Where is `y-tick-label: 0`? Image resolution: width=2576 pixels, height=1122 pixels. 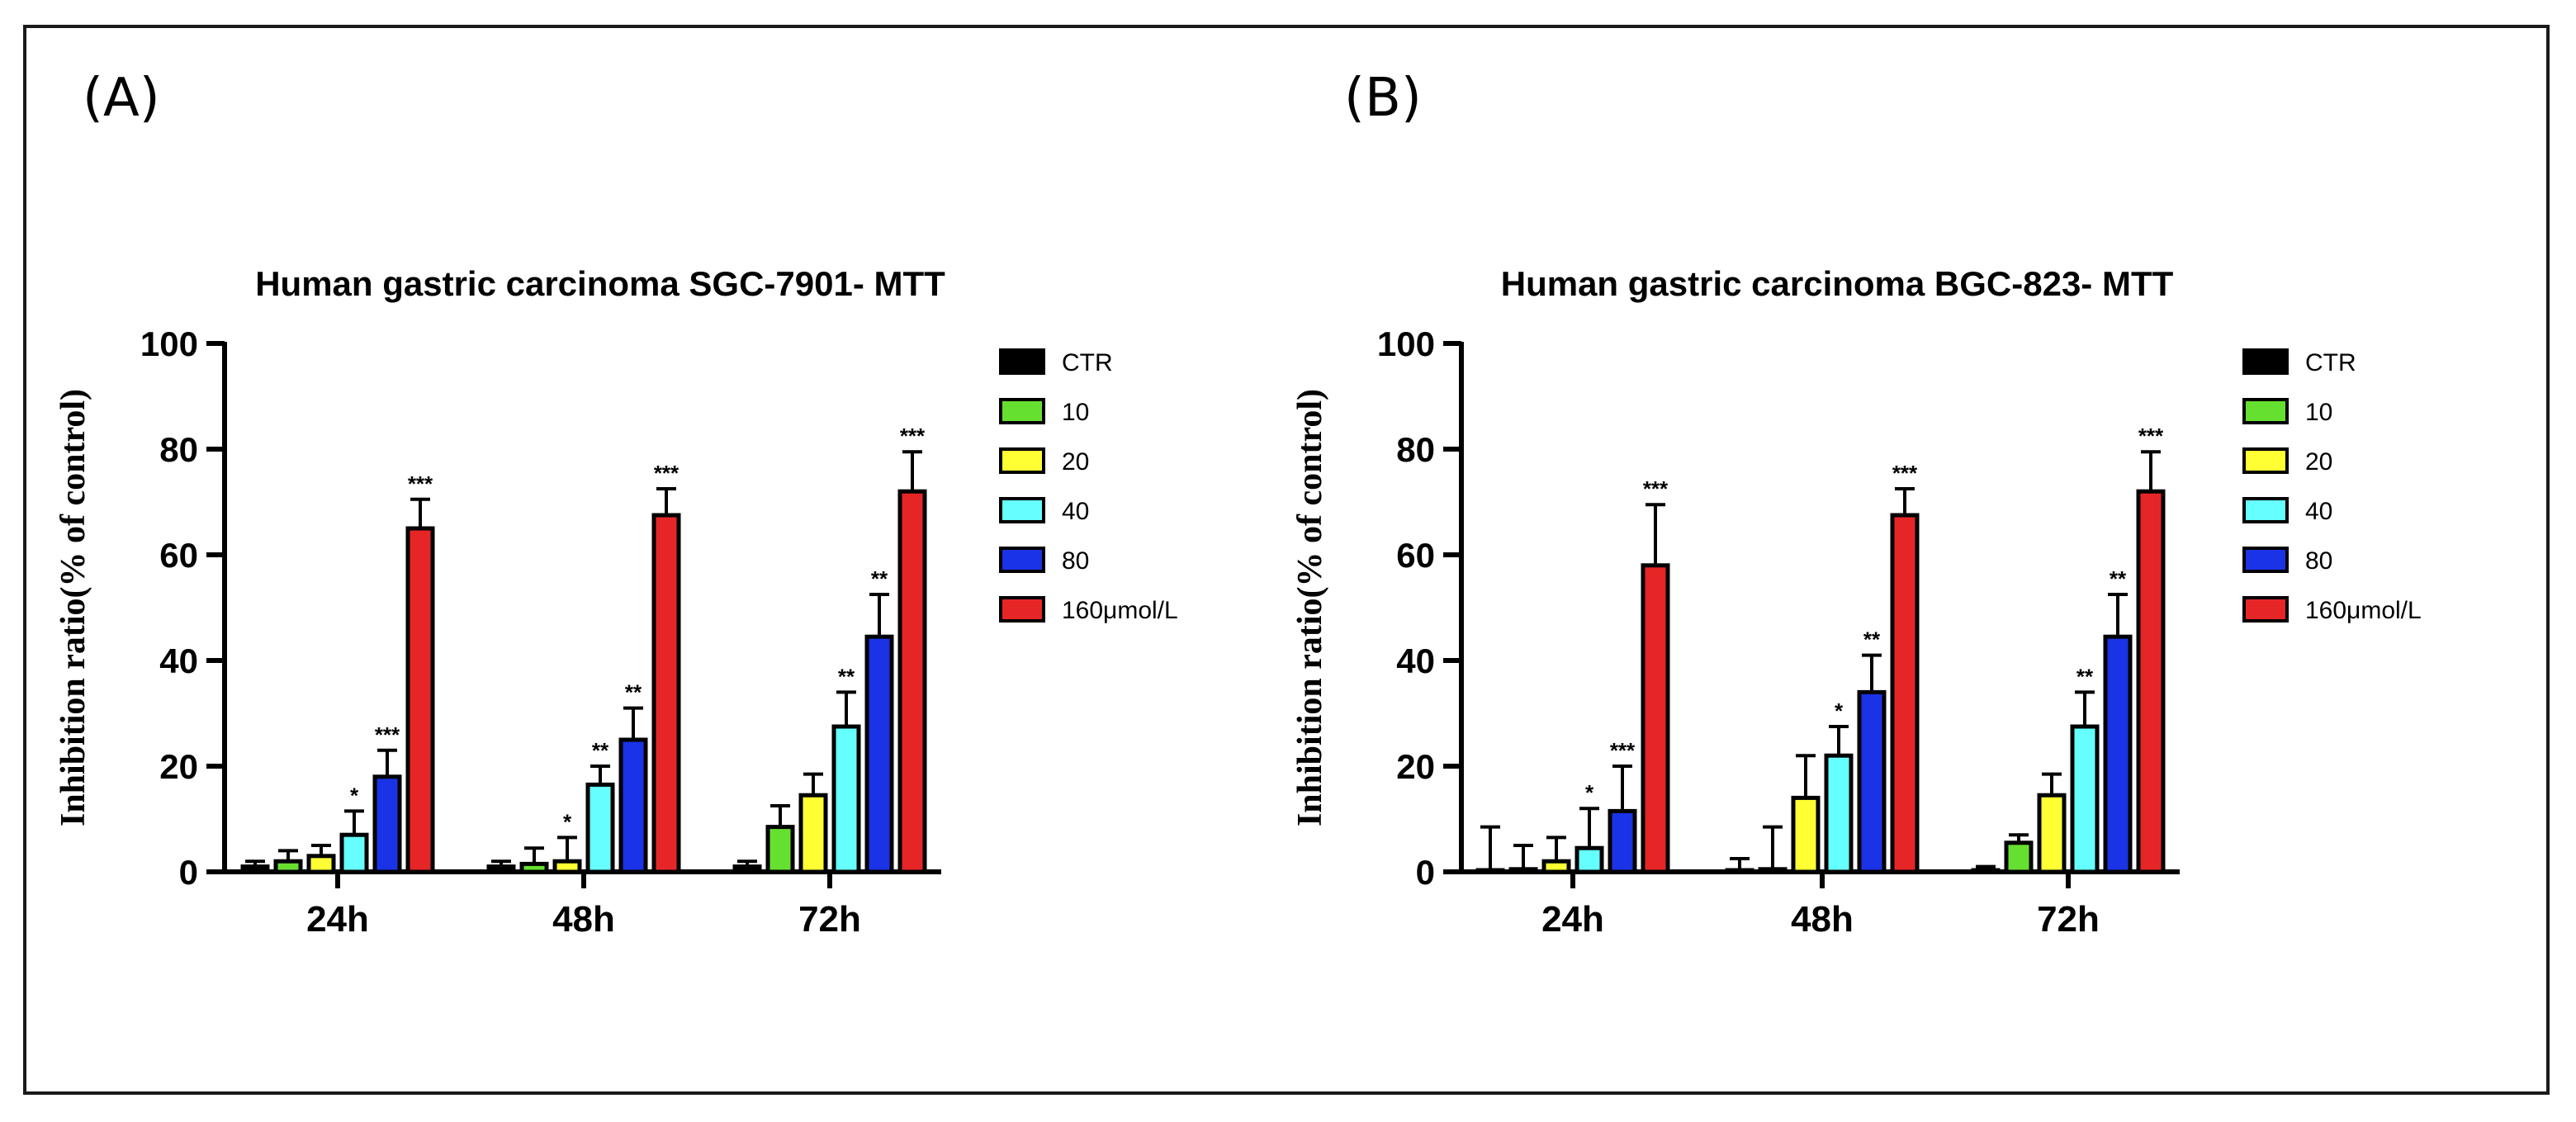
y-tick-label: 0 is located at coordinates (188, 872).